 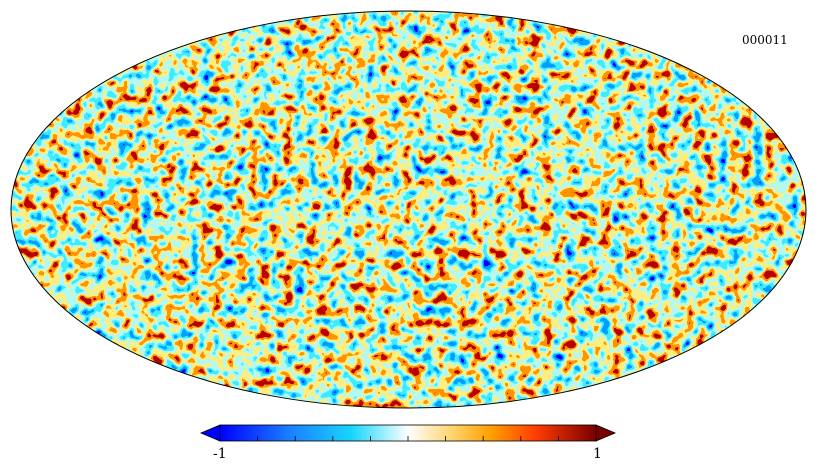 I want to click on colorbar, so click(x=408, y=433).